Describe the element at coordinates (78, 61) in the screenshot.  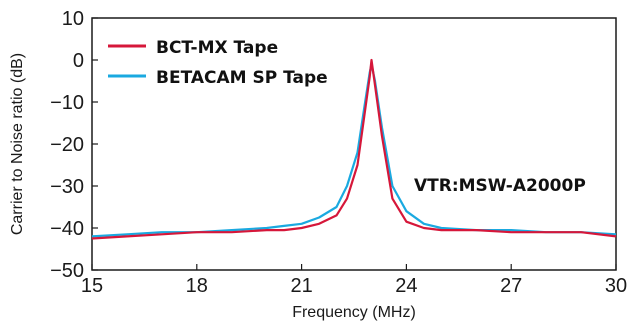
I see `y-tick-label: 0` at that location.